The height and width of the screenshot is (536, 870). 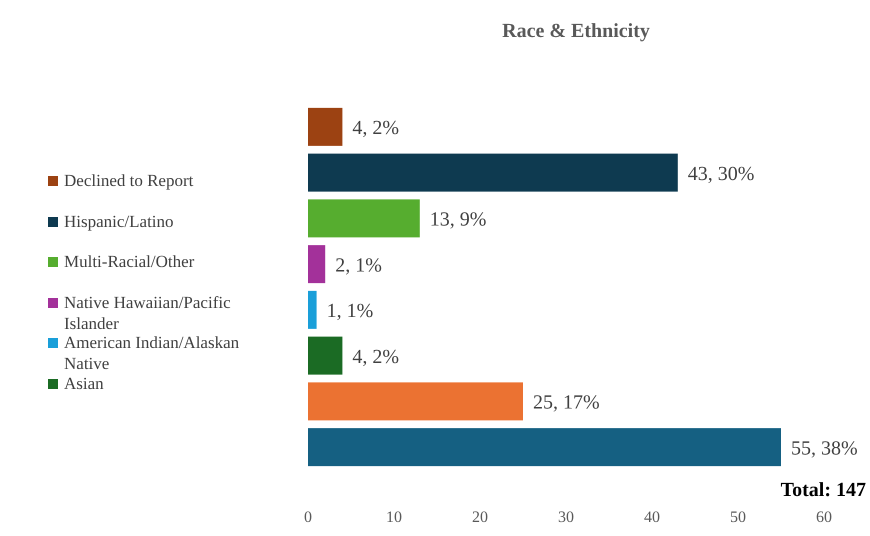 I want to click on legend-label: Declined to Report, so click(x=129, y=180).